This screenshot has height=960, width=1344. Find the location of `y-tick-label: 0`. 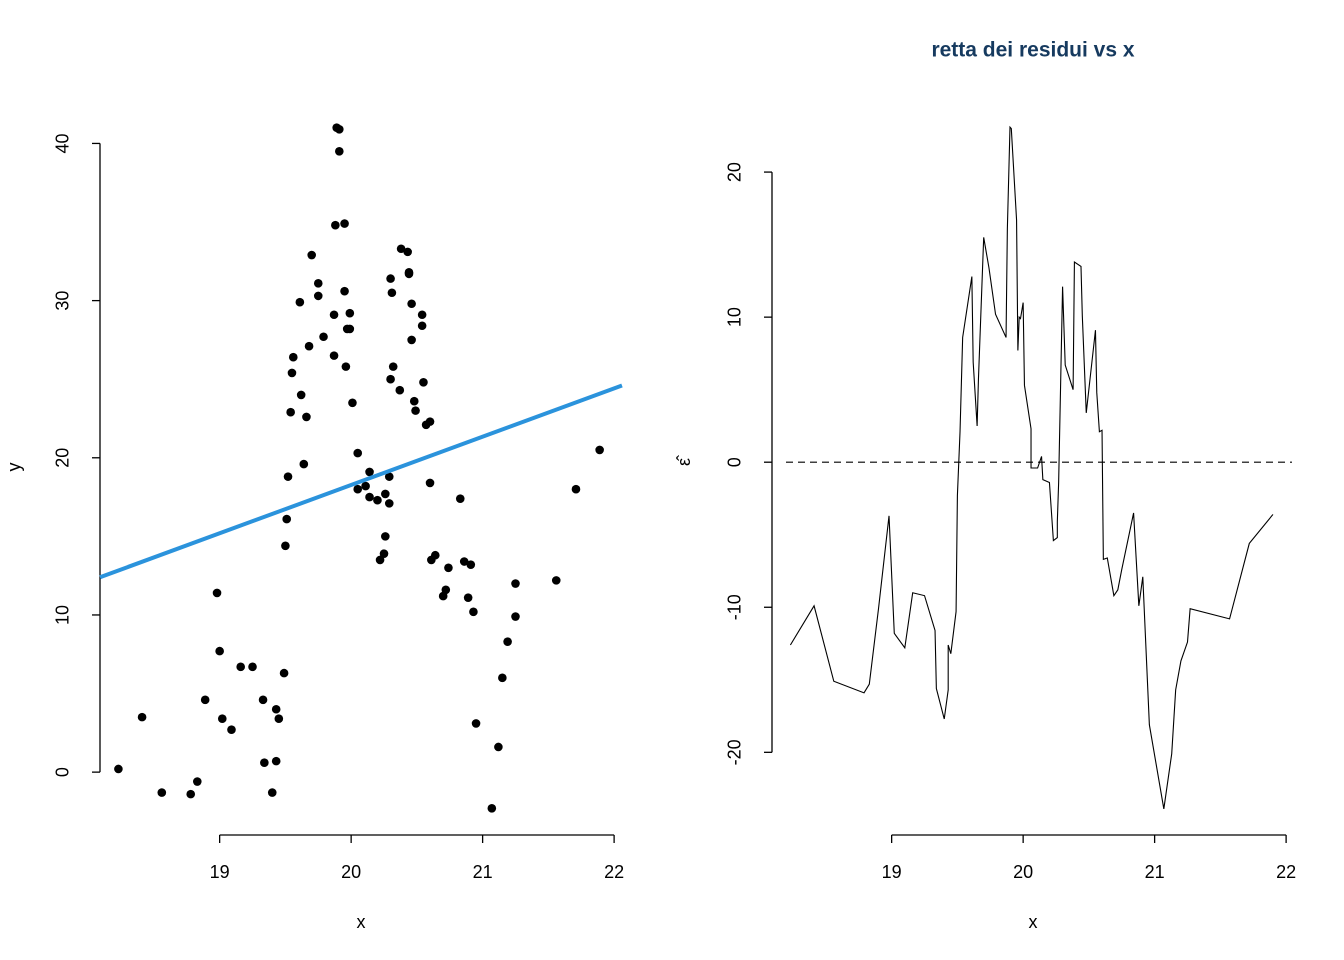

y-tick-label: 0 is located at coordinates (63, 772).